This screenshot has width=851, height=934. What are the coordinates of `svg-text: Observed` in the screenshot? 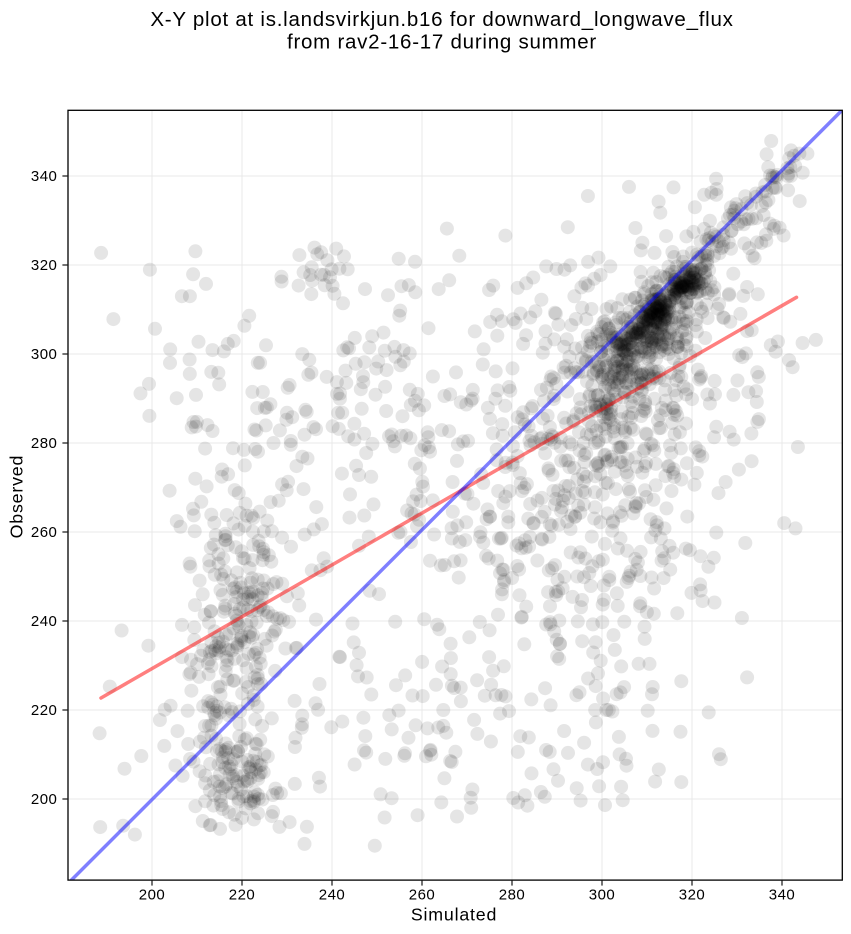 It's located at (16, 497).